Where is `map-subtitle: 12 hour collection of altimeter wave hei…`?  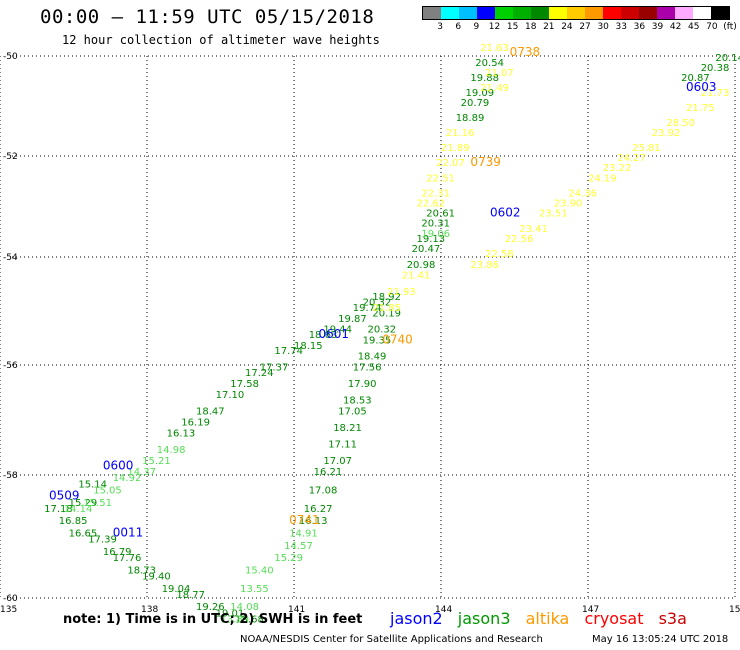
map-subtitle: 12 hour collection of altimeter wave hei… is located at coordinates (221, 40).